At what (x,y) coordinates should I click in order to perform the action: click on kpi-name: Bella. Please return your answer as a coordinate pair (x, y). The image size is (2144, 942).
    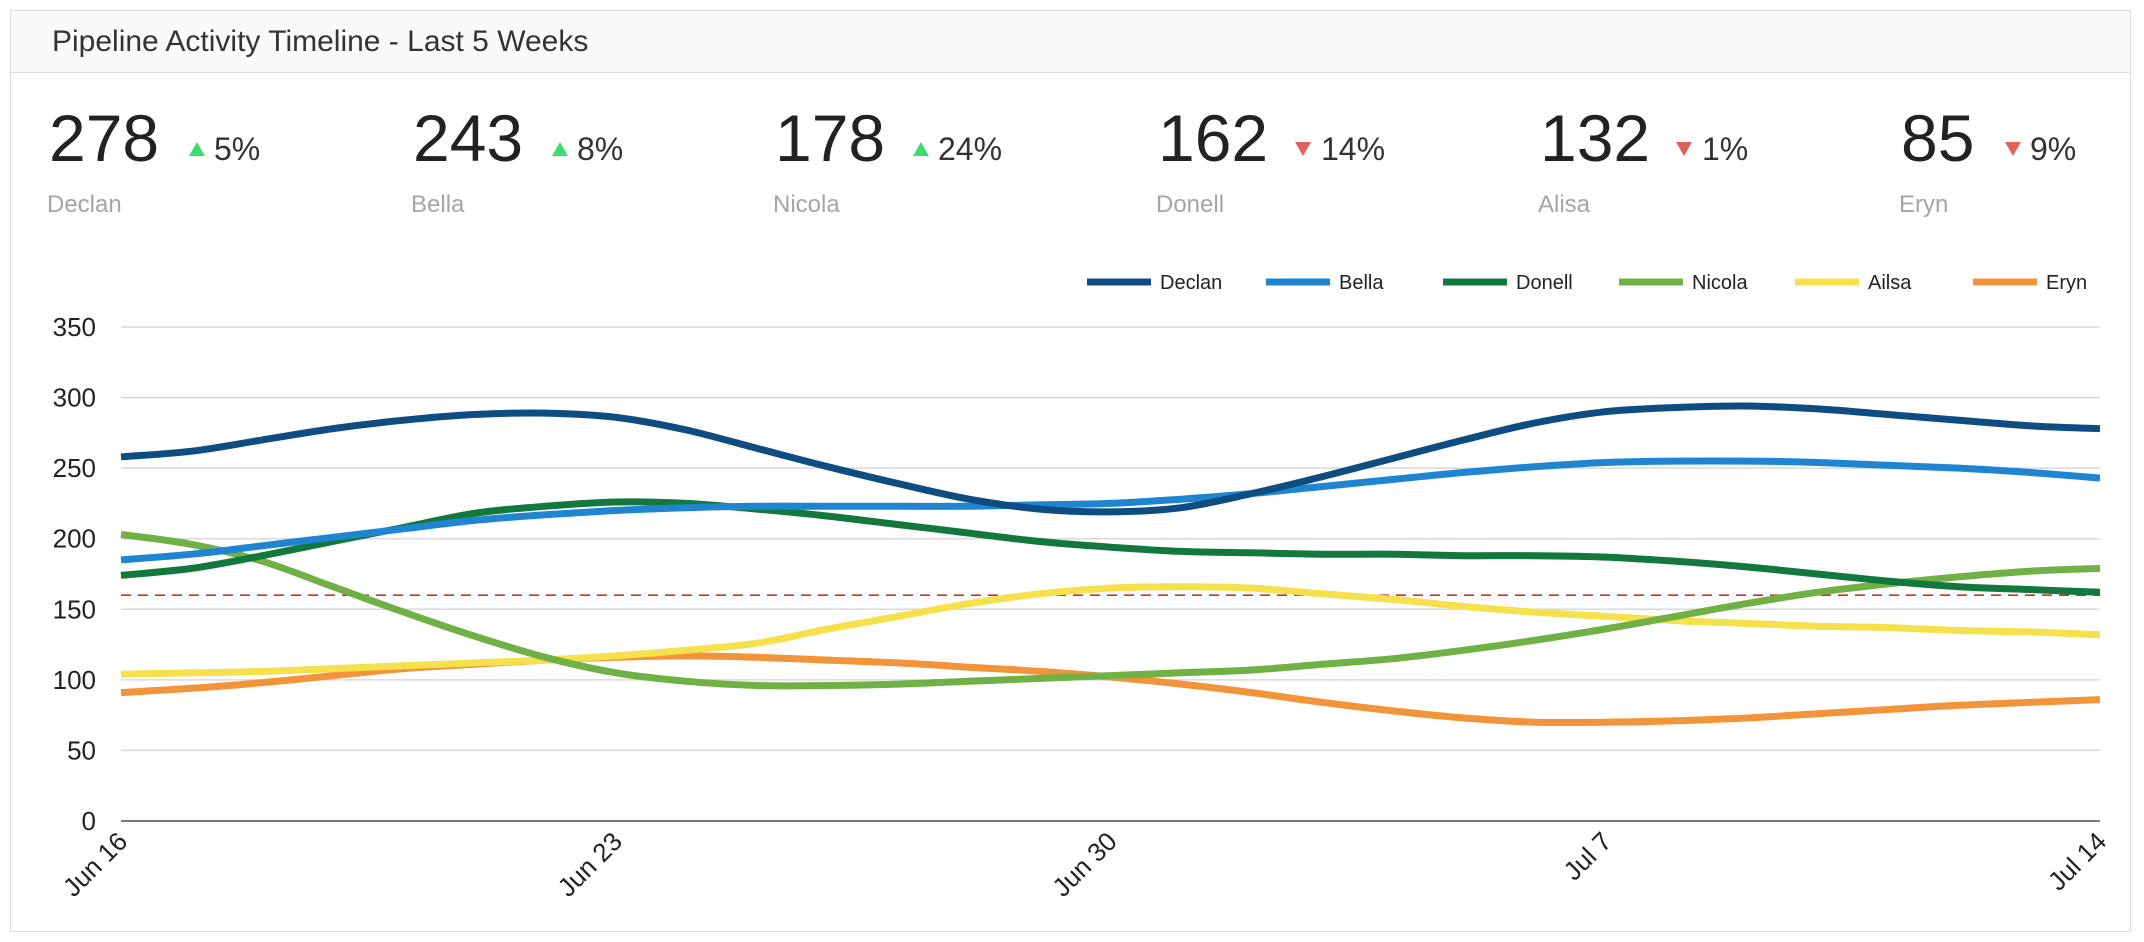
    Looking at the image, I should click on (438, 204).